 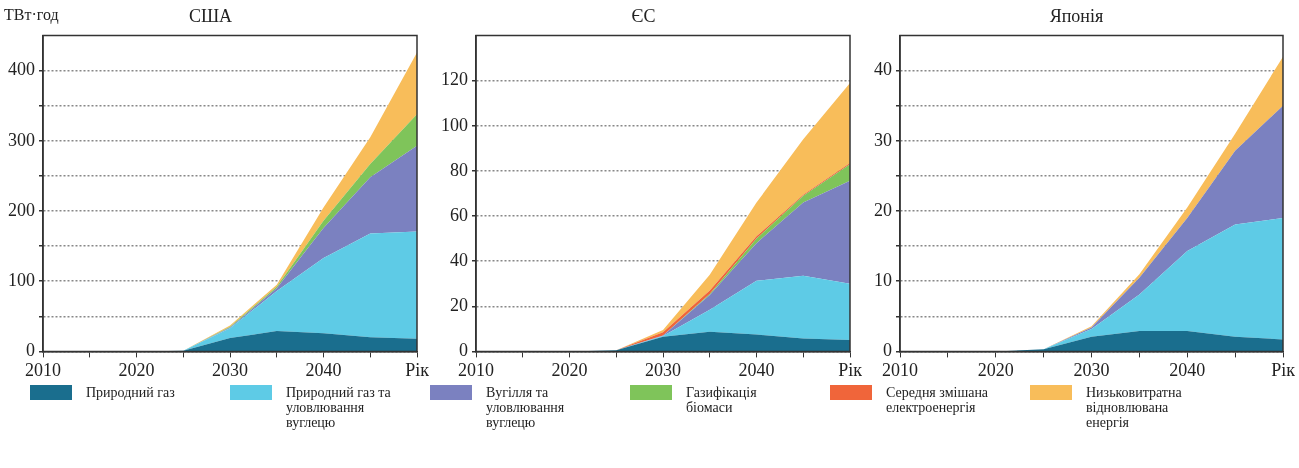 I want to click on y-tick-label: 200, so click(x=21, y=209).